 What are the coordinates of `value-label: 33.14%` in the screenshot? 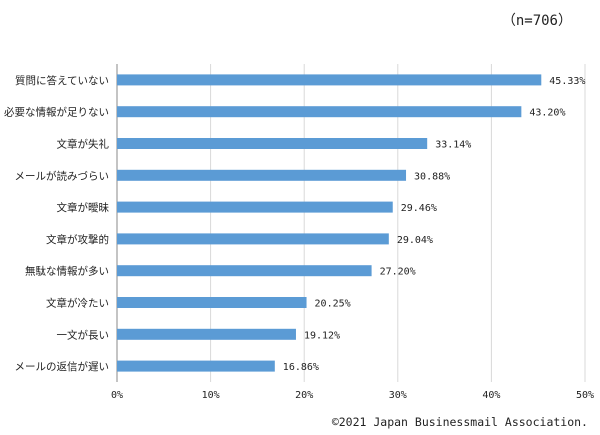 It's located at (453, 145).